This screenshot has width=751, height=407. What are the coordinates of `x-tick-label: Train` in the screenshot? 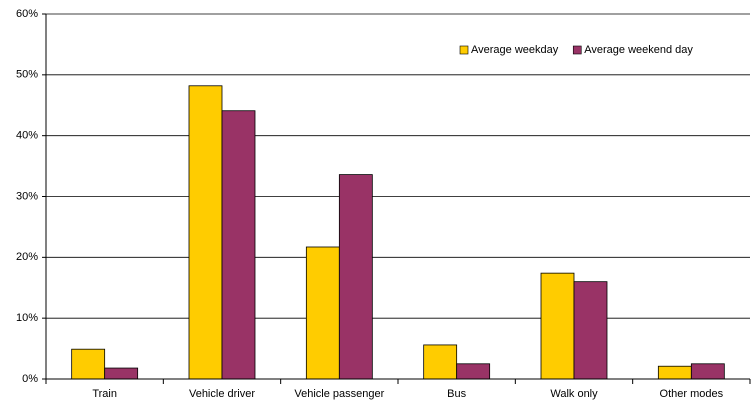 It's located at (104, 394).